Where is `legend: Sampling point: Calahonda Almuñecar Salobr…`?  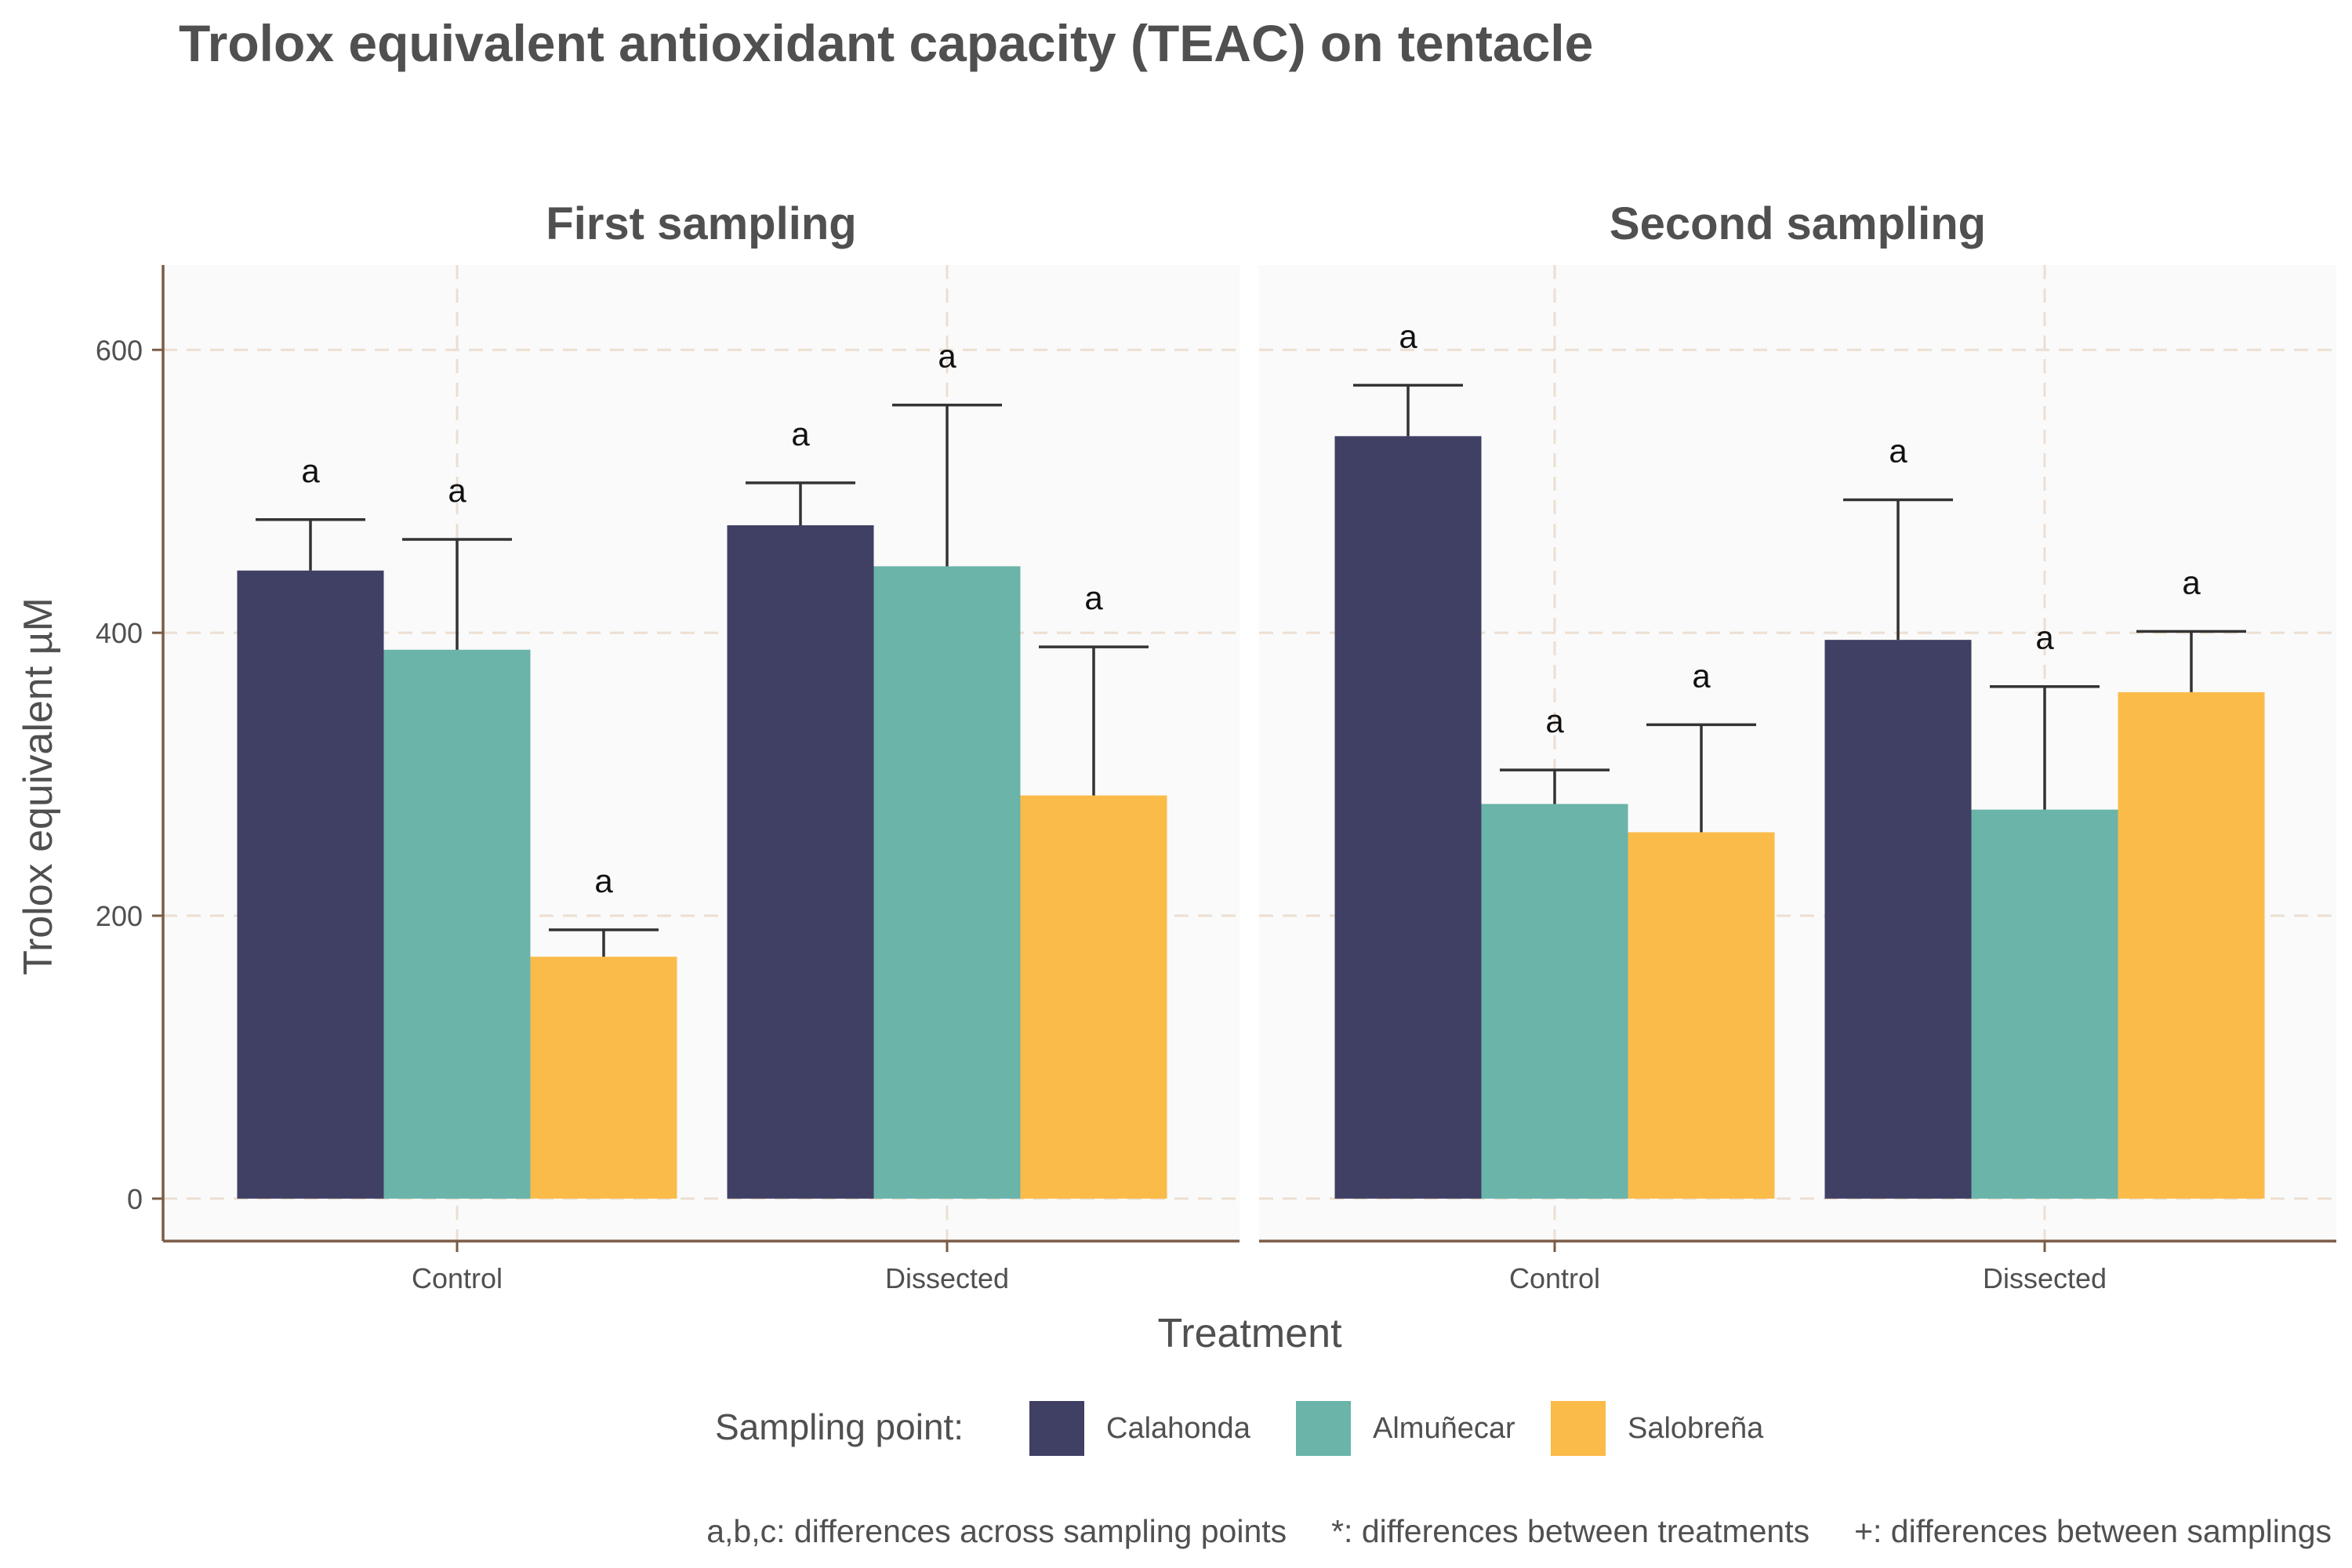 legend: Sampling point: Calahonda Almuñecar Salobr… is located at coordinates (1239, 1428).